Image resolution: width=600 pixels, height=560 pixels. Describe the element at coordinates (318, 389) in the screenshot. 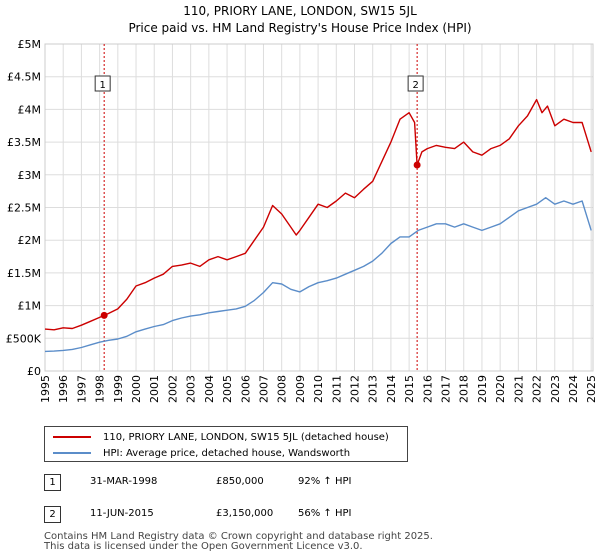

I see `x-tick-label: 2010` at that location.